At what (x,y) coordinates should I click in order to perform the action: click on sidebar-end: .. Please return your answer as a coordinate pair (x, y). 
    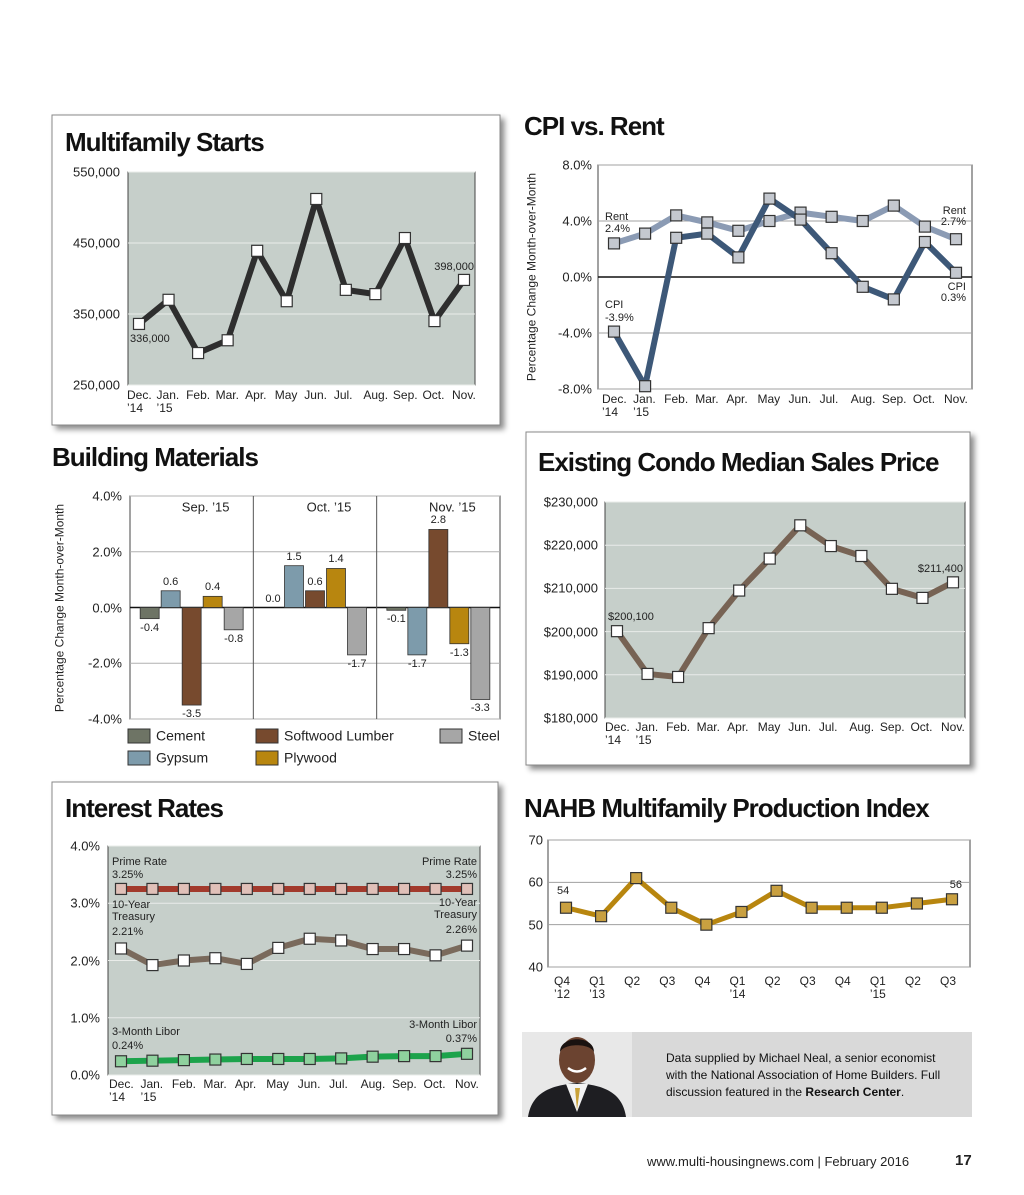
    Looking at the image, I should click on (902, 1092).